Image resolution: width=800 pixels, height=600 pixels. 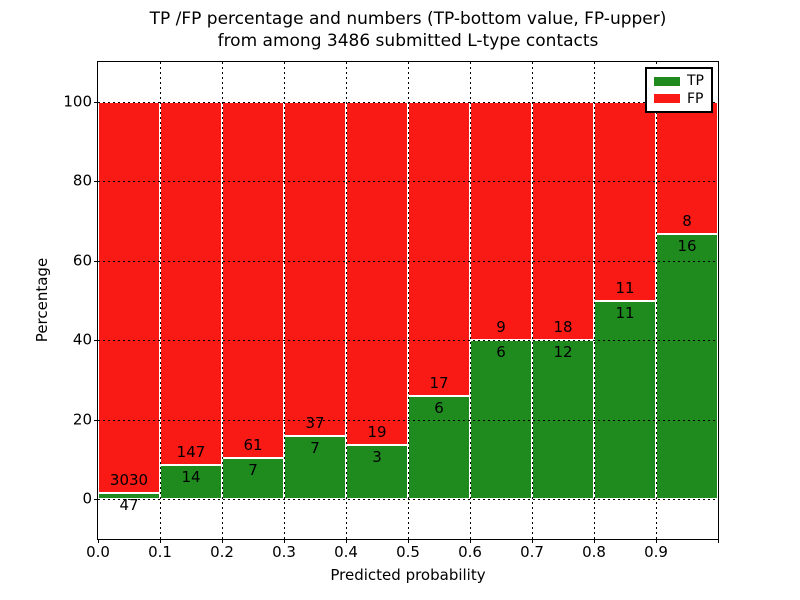 What do you see at coordinates (594, 552) in the screenshot?
I see `x-tick-label: 0.8` at bounding box center [594, 552].